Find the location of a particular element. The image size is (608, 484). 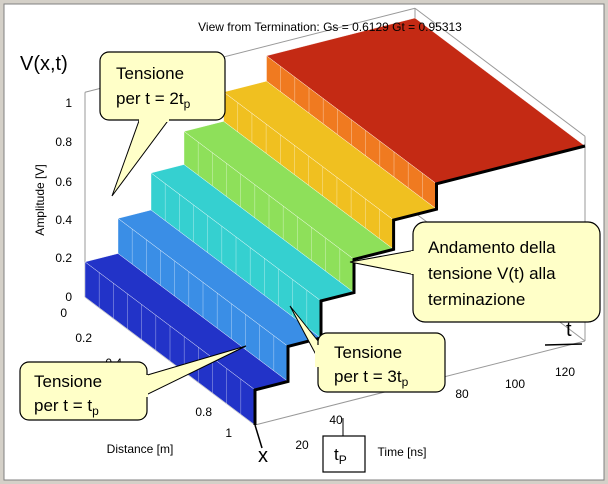

distance-label: Distance [m] is located at coordinates (140, 449).